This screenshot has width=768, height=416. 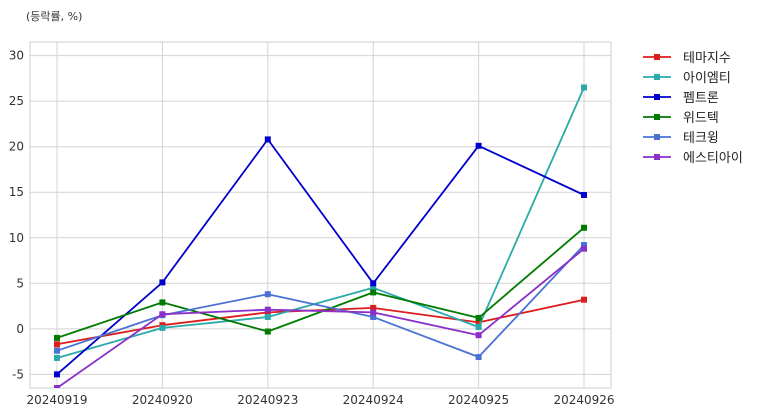 What do you see at coordinates (162, 400) in the screenshot?
I see `x-tick-label: 20240920` at bounding box center [162, 400].